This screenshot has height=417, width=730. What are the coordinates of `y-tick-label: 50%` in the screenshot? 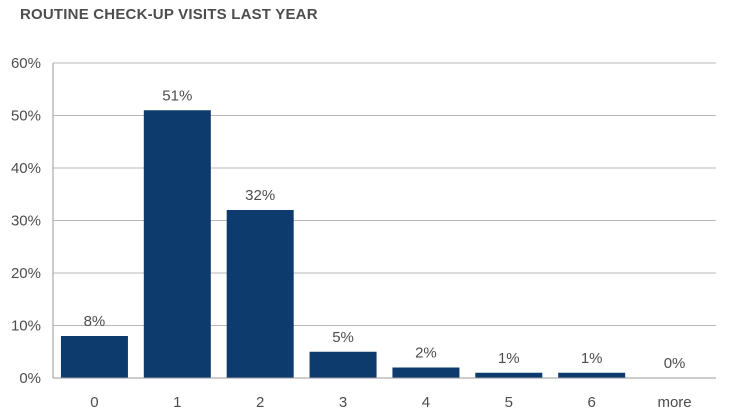 It's located at (26, 116).